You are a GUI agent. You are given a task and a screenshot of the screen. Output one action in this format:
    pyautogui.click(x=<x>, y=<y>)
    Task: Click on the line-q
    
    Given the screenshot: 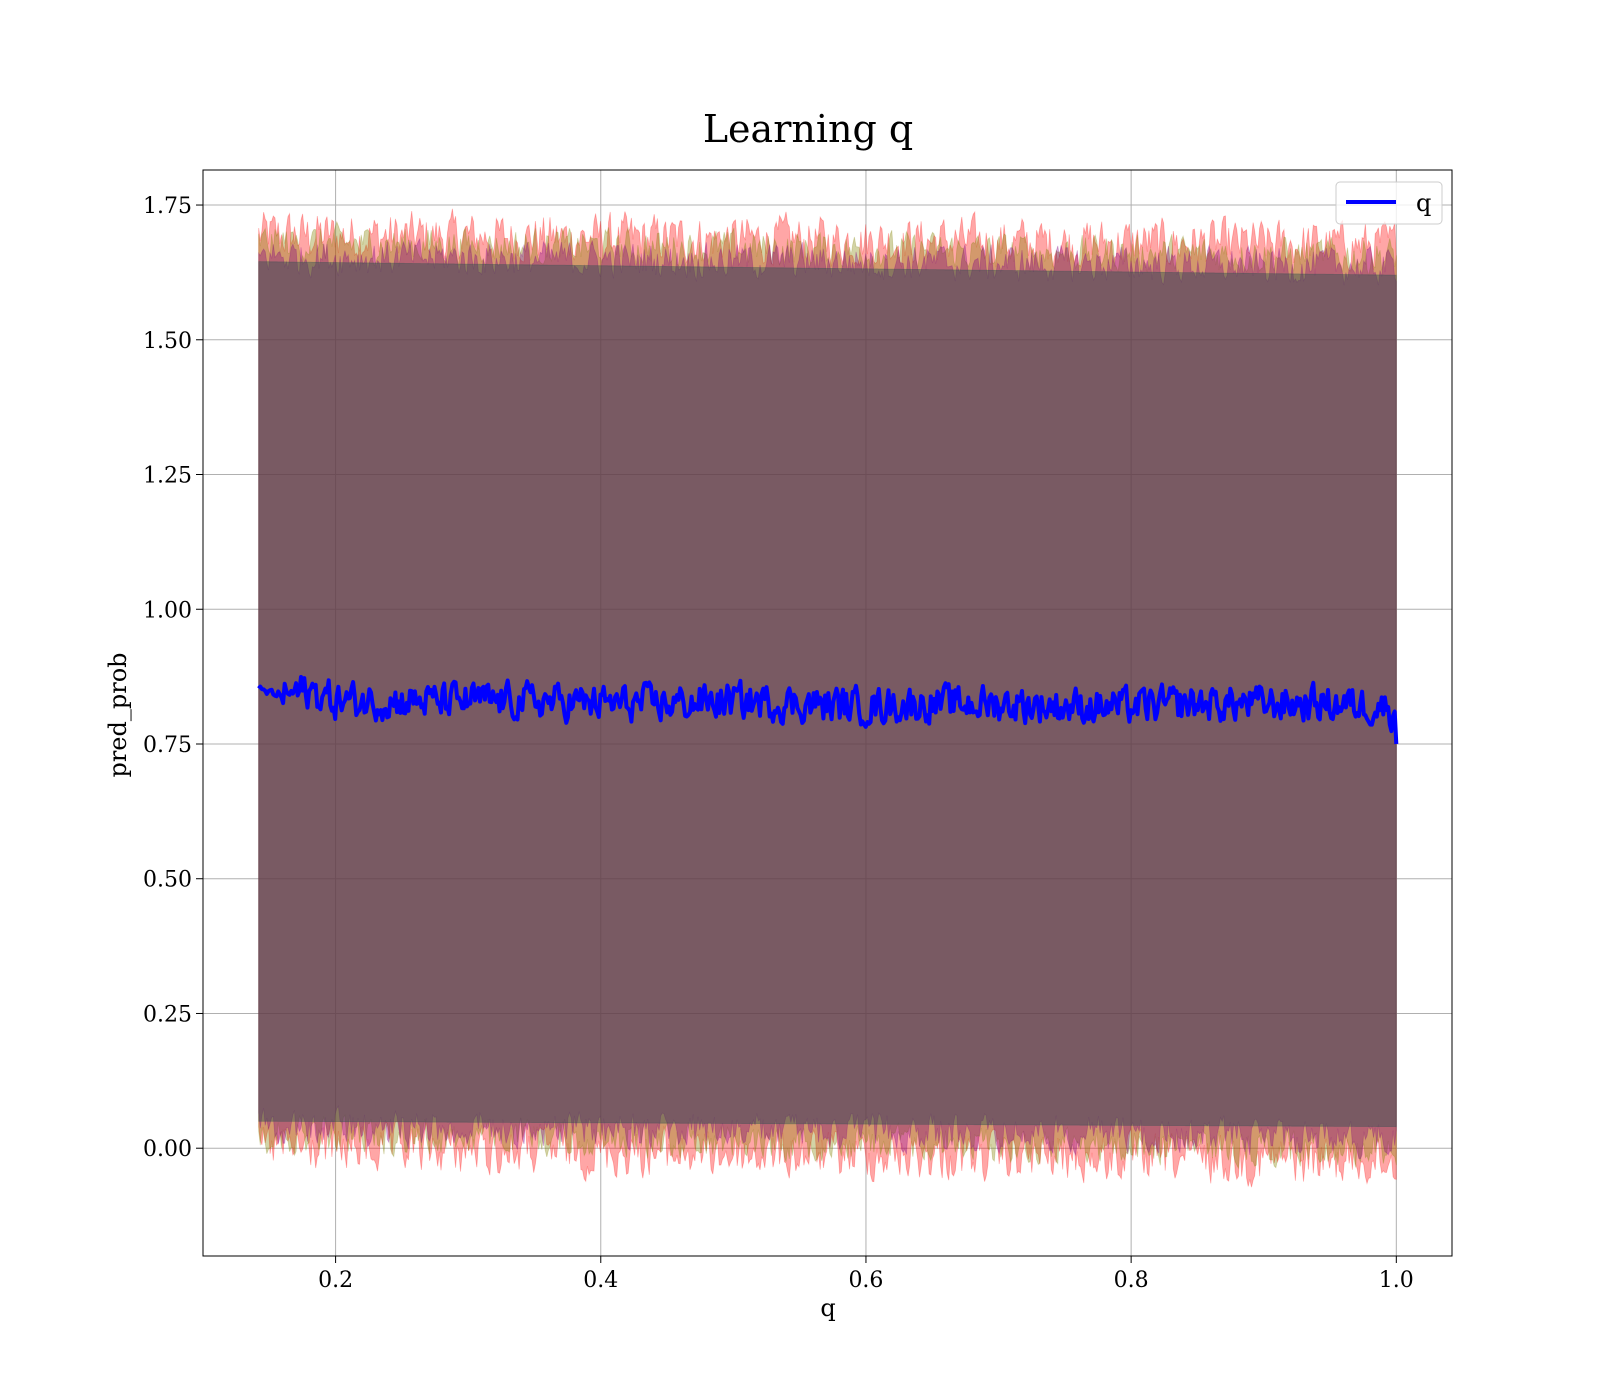 What is the action you would take?
    pyautogui.click(x=828, y=710)
    